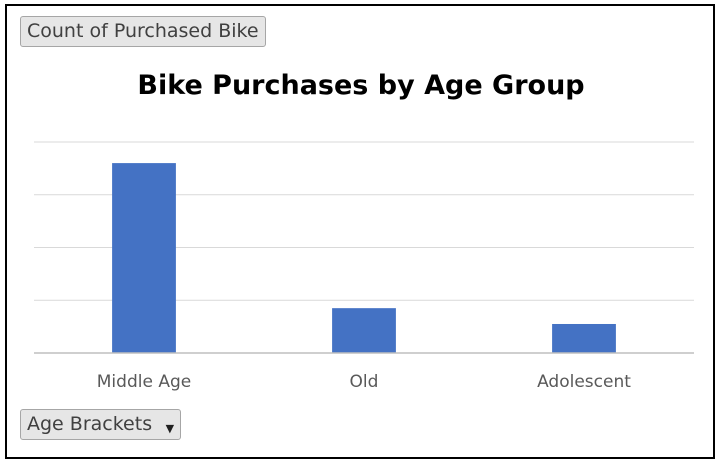  Describe the element at coordinates (90, 424) in the screenshot. I see `axis-field-label: Age Brackets` at that location.